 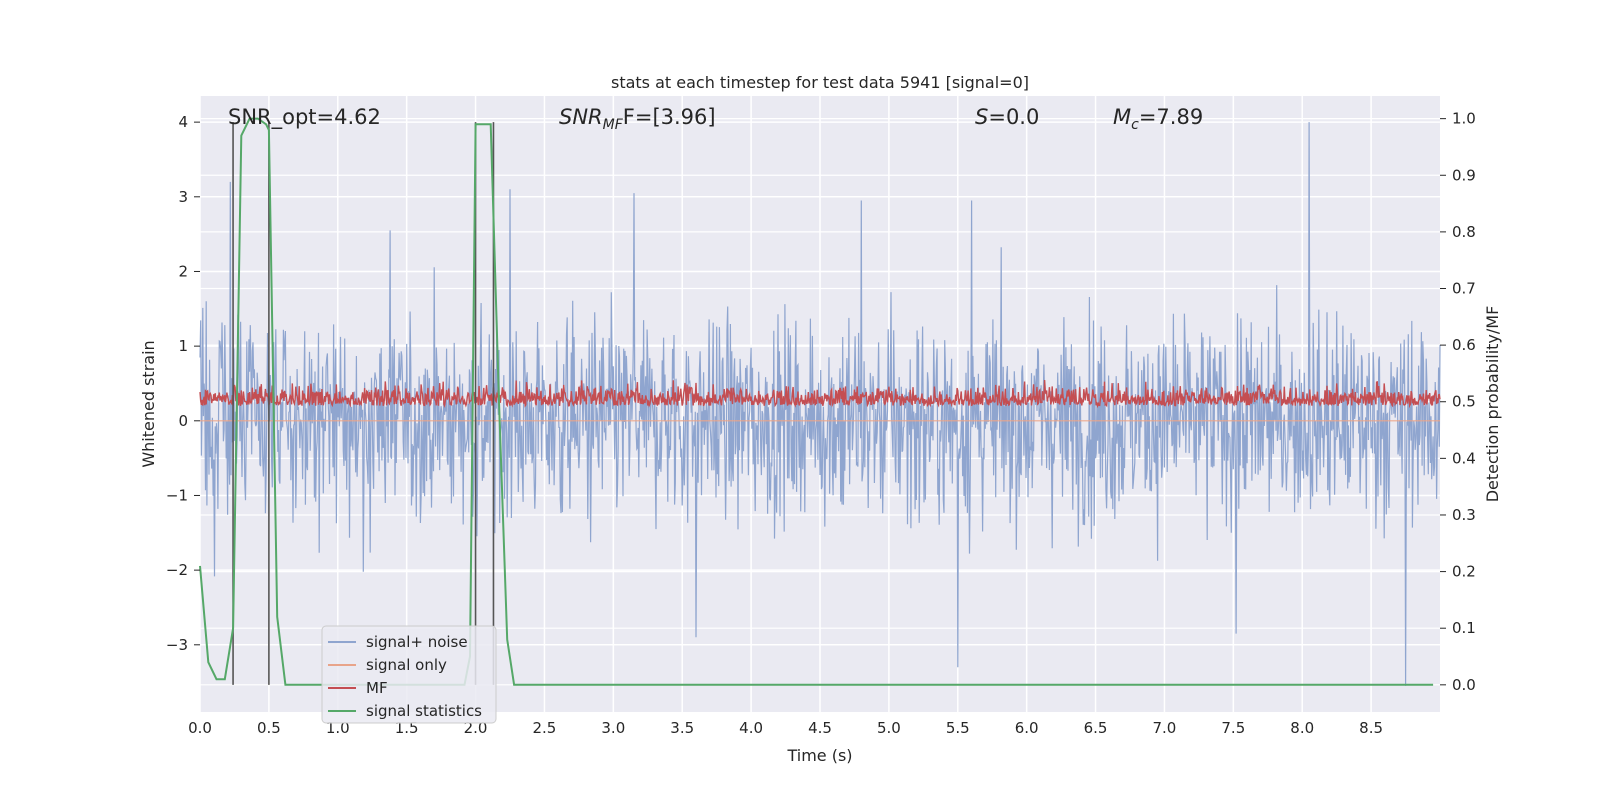 I want to click on x-tick-label: 6.5, so click(x=1096, y=728).